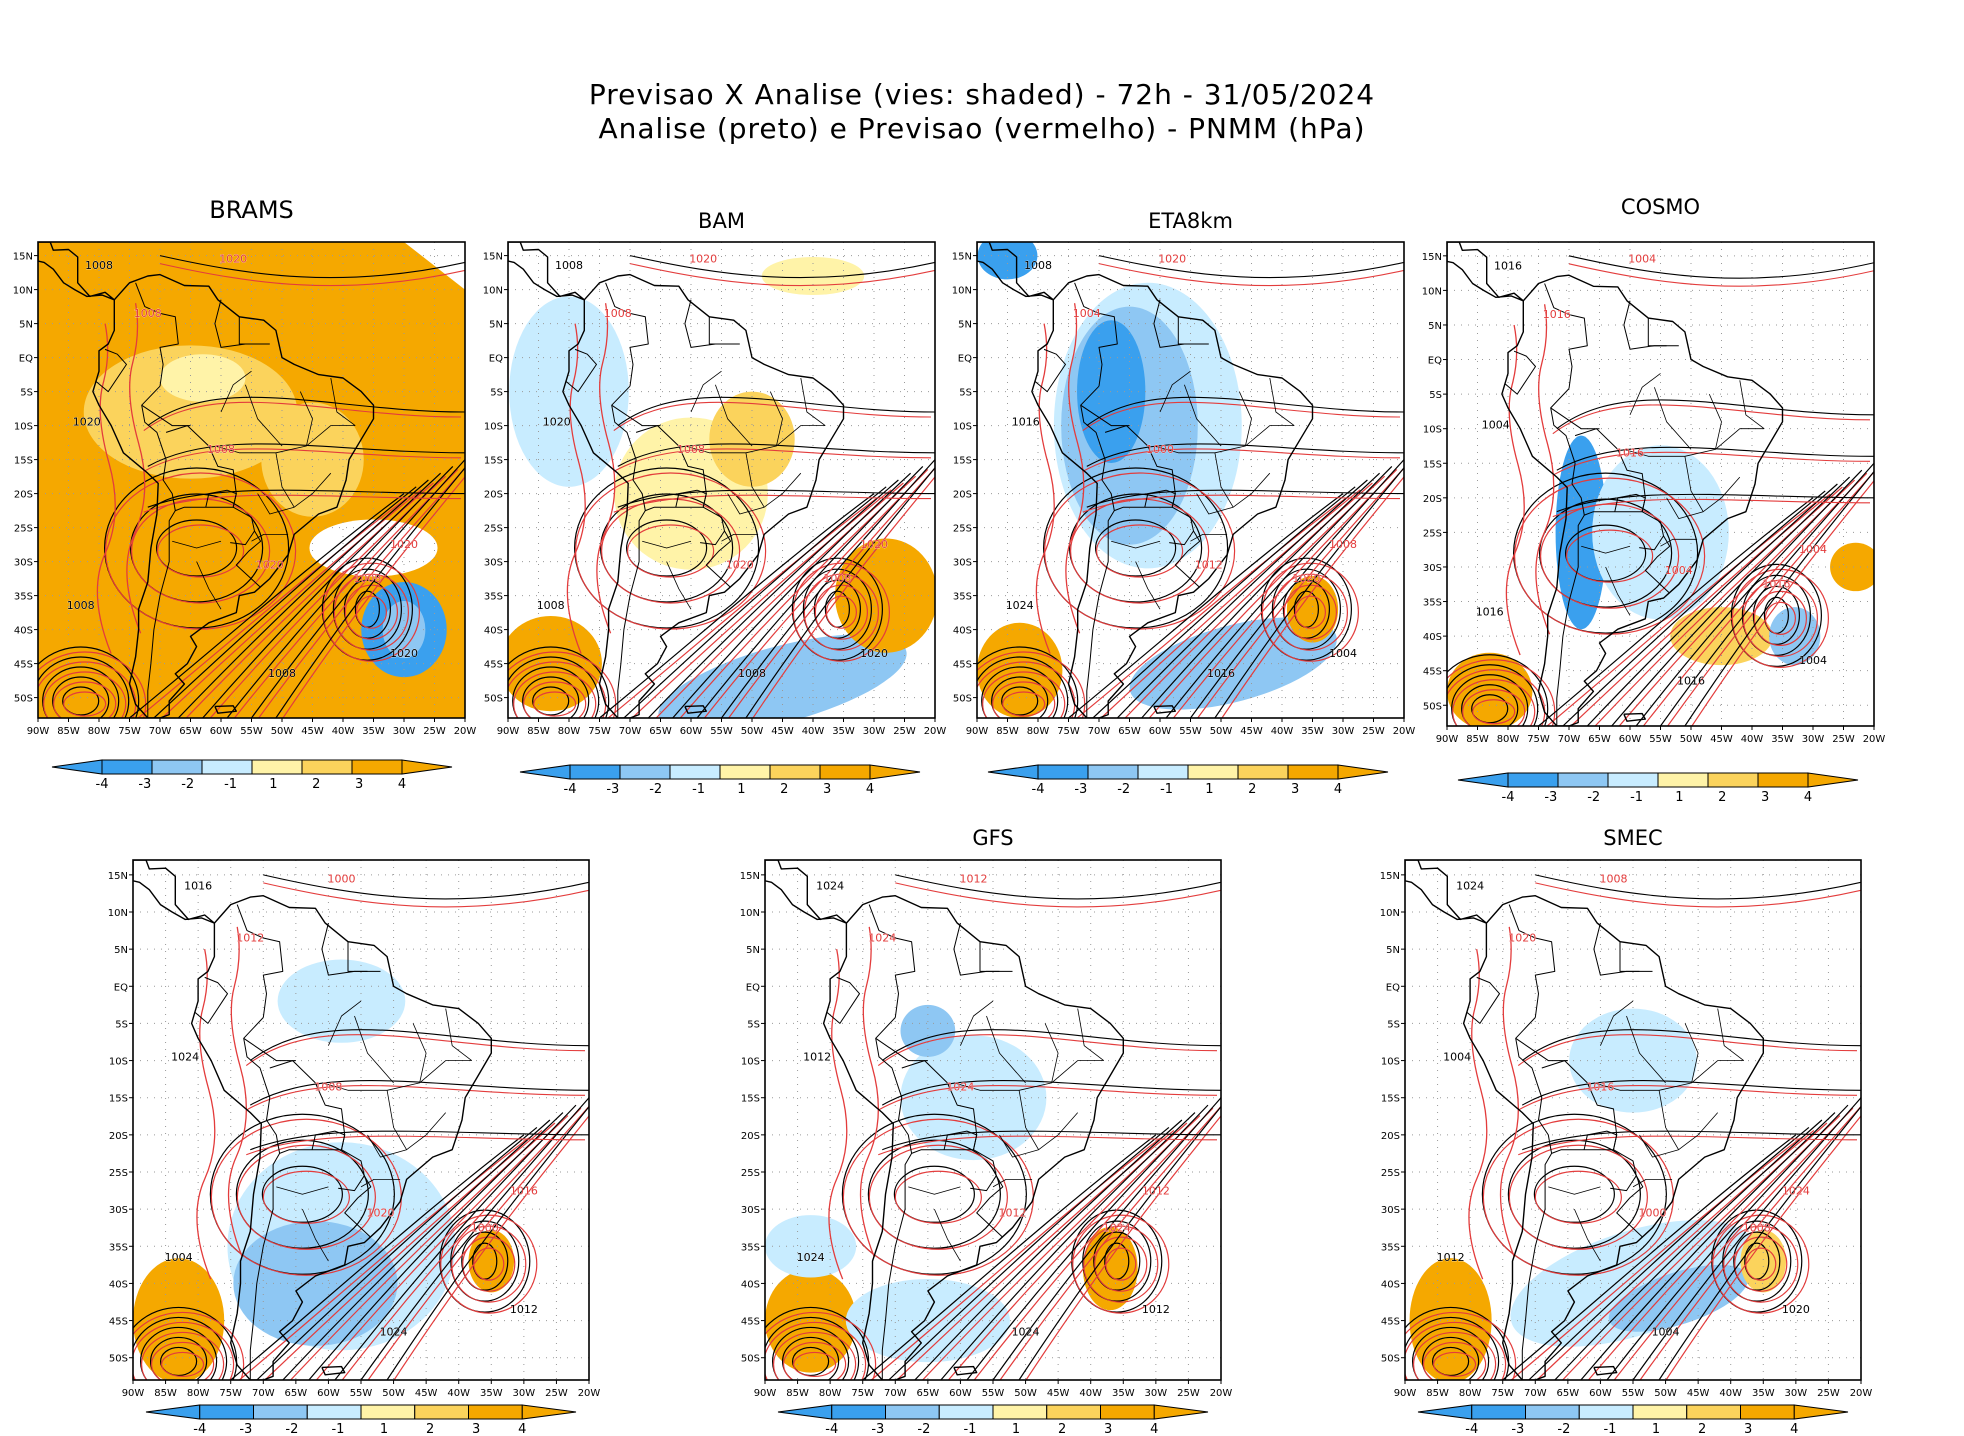 Image resolution: width=1964 pixels, height=1436 pixels. What do you see at coordinates (1550, 797) in the screenshot?
I see `colorbar-label: -3` at bounding box center [1550, 797].